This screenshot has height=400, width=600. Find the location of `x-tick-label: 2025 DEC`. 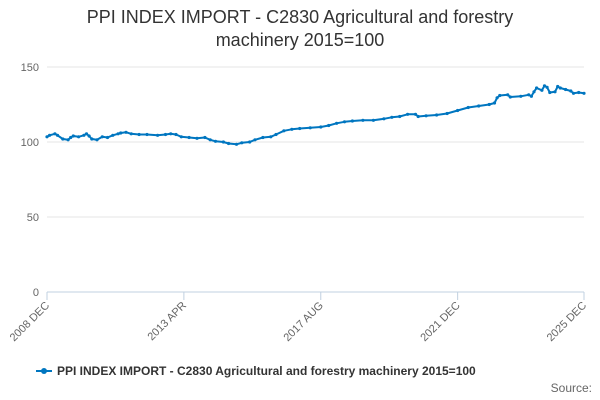

x-tick-label: 2025 DEC is located at coordinates (567, 322).